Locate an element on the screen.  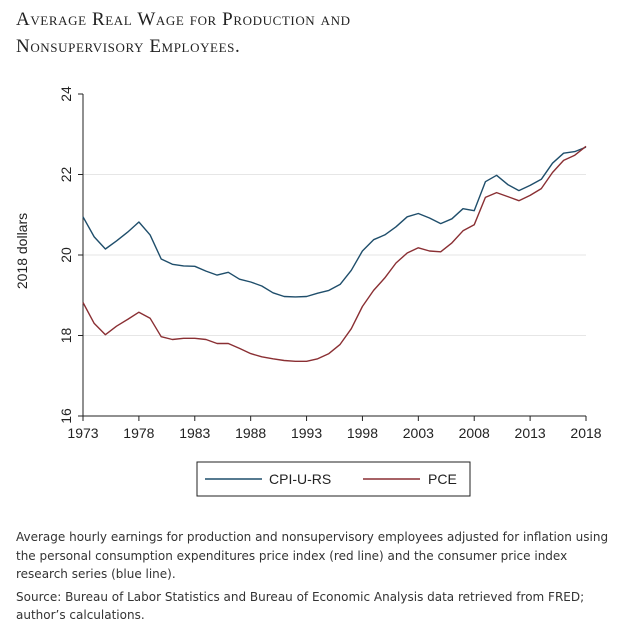
x-tick-label-2013: 2013 is located at coordinates (530, 433).